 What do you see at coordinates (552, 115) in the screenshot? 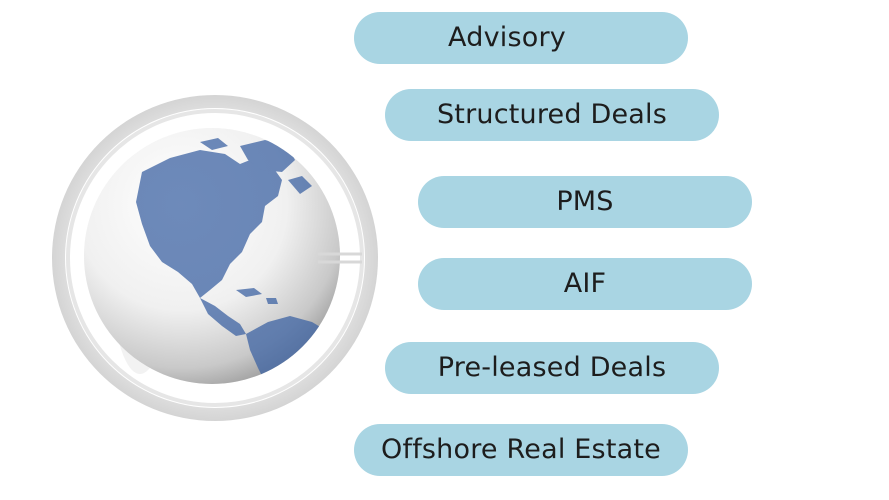
I see `structured-deals-label: Structured Deals` at bounding box center [552, 115].